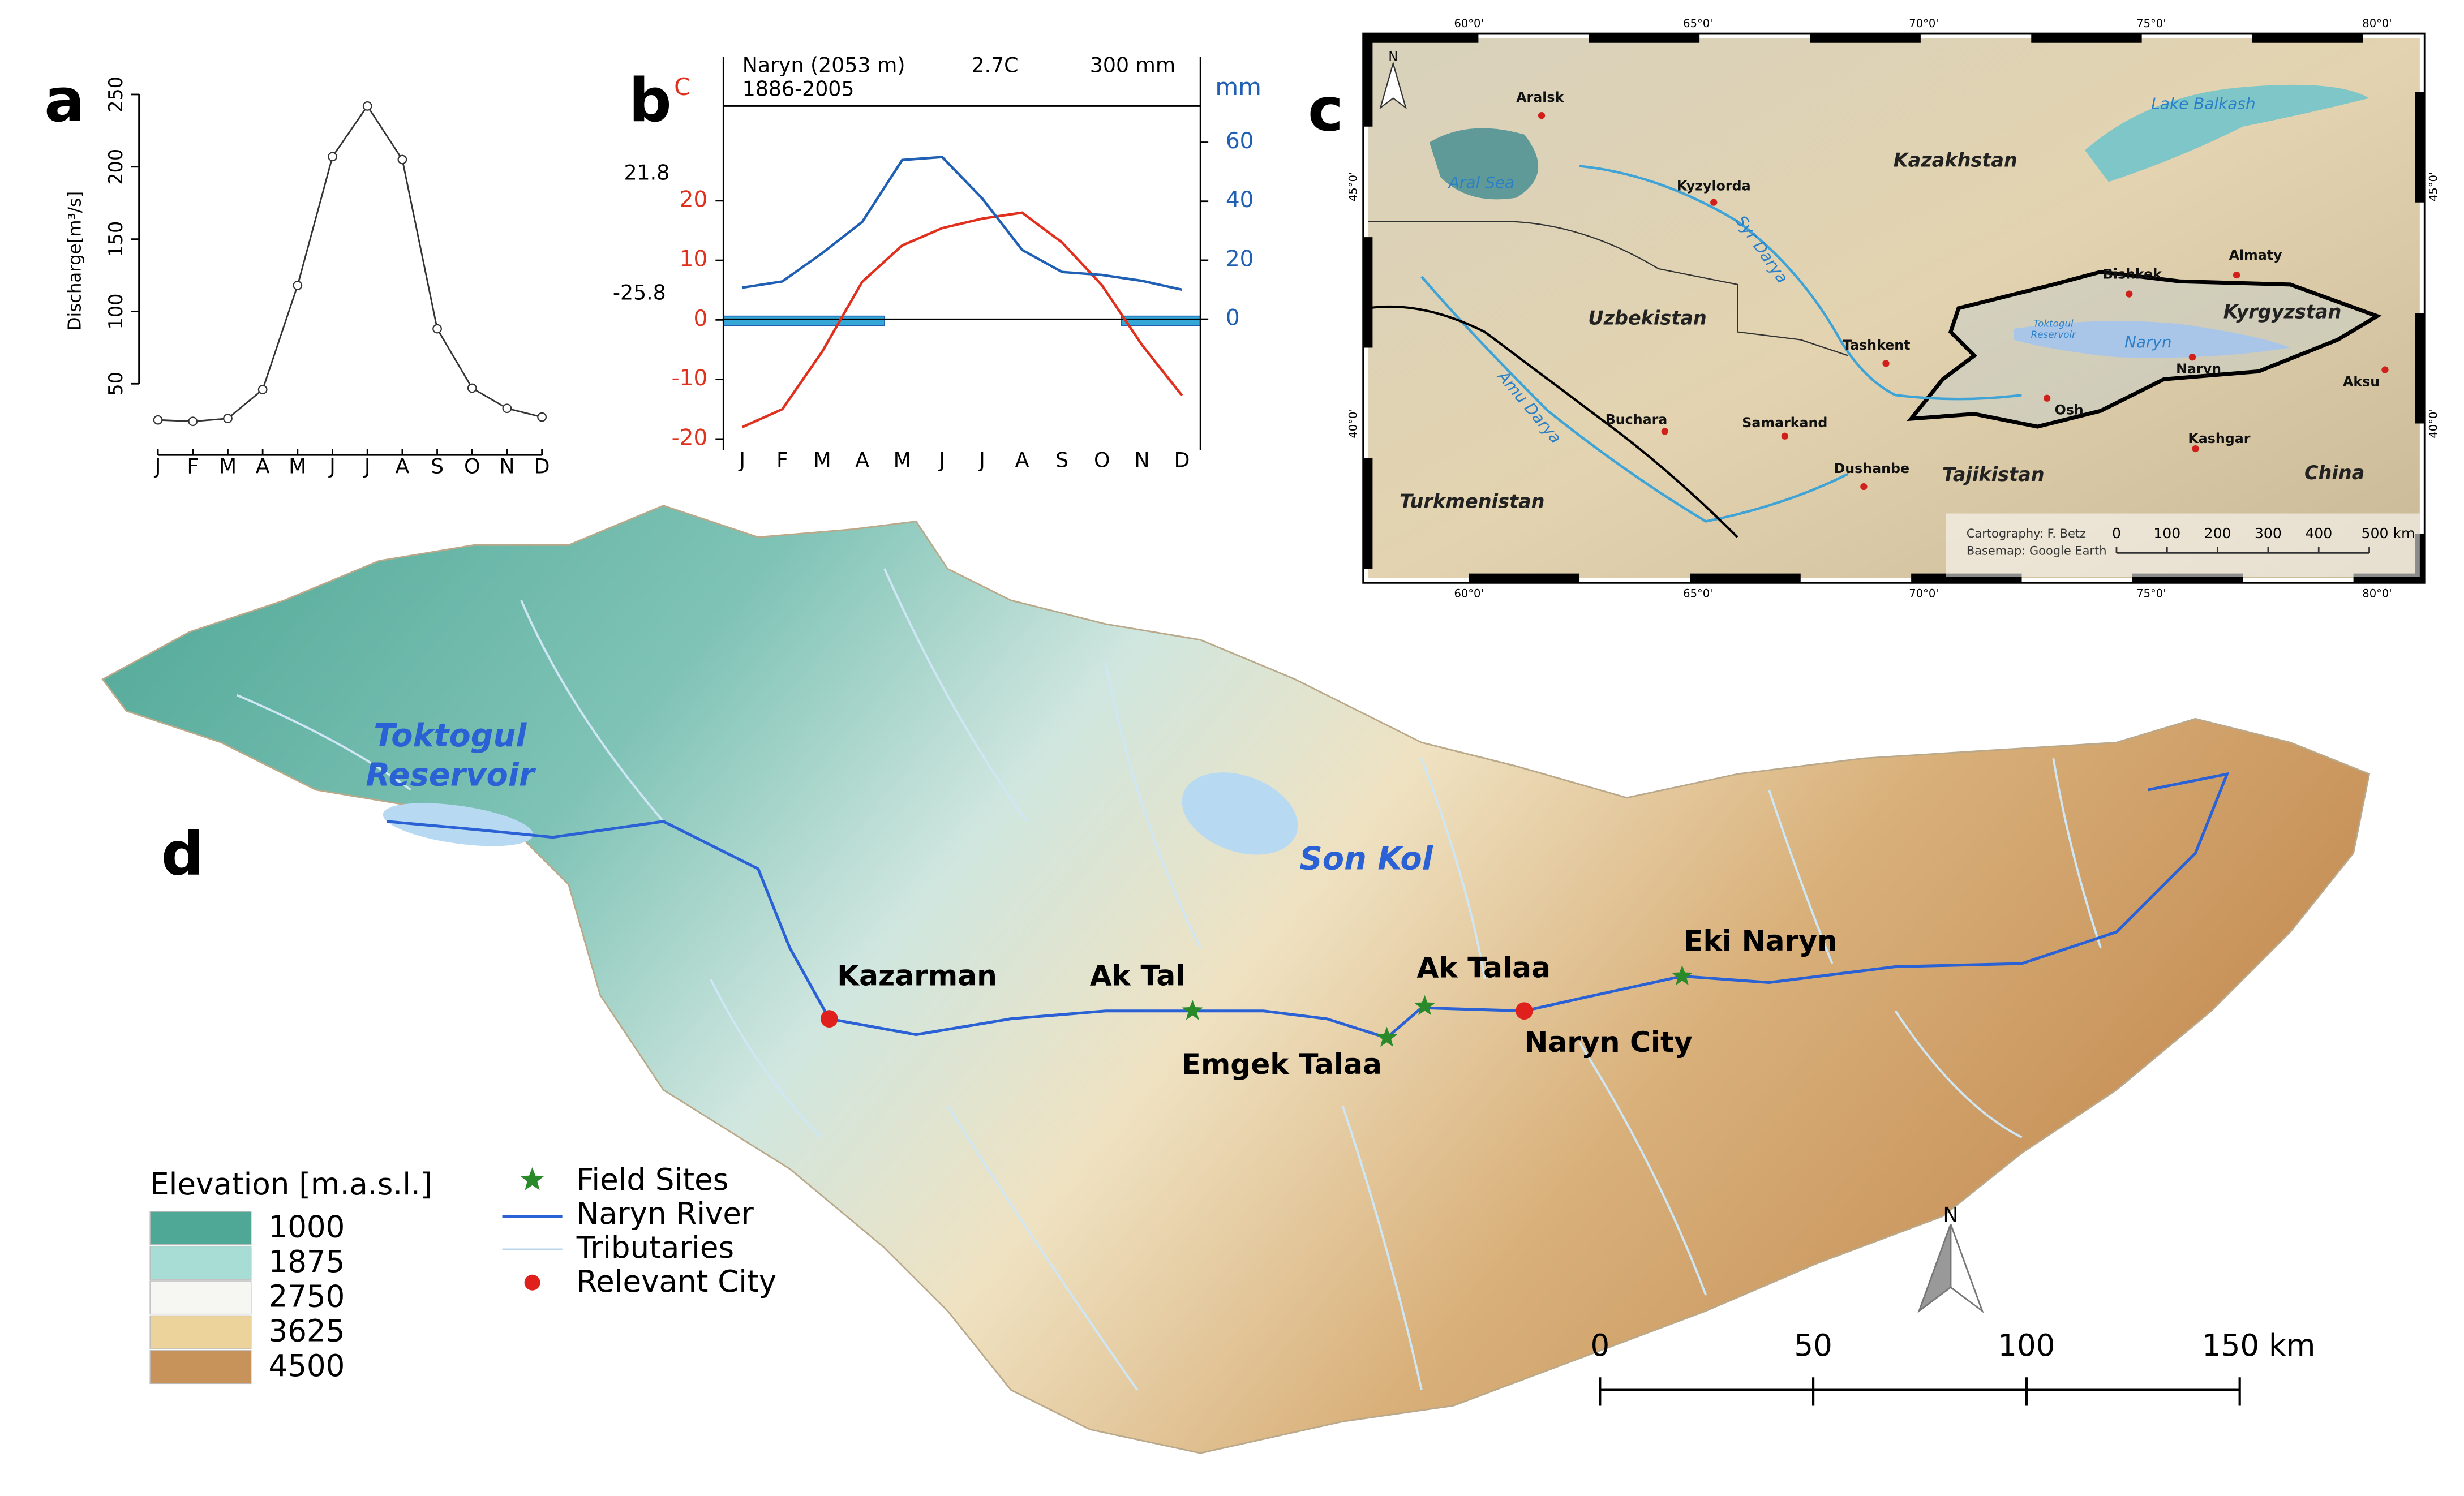 The image size is (2464, 1496). I want to click on map-label: Samarkand, so click(1784, 423).